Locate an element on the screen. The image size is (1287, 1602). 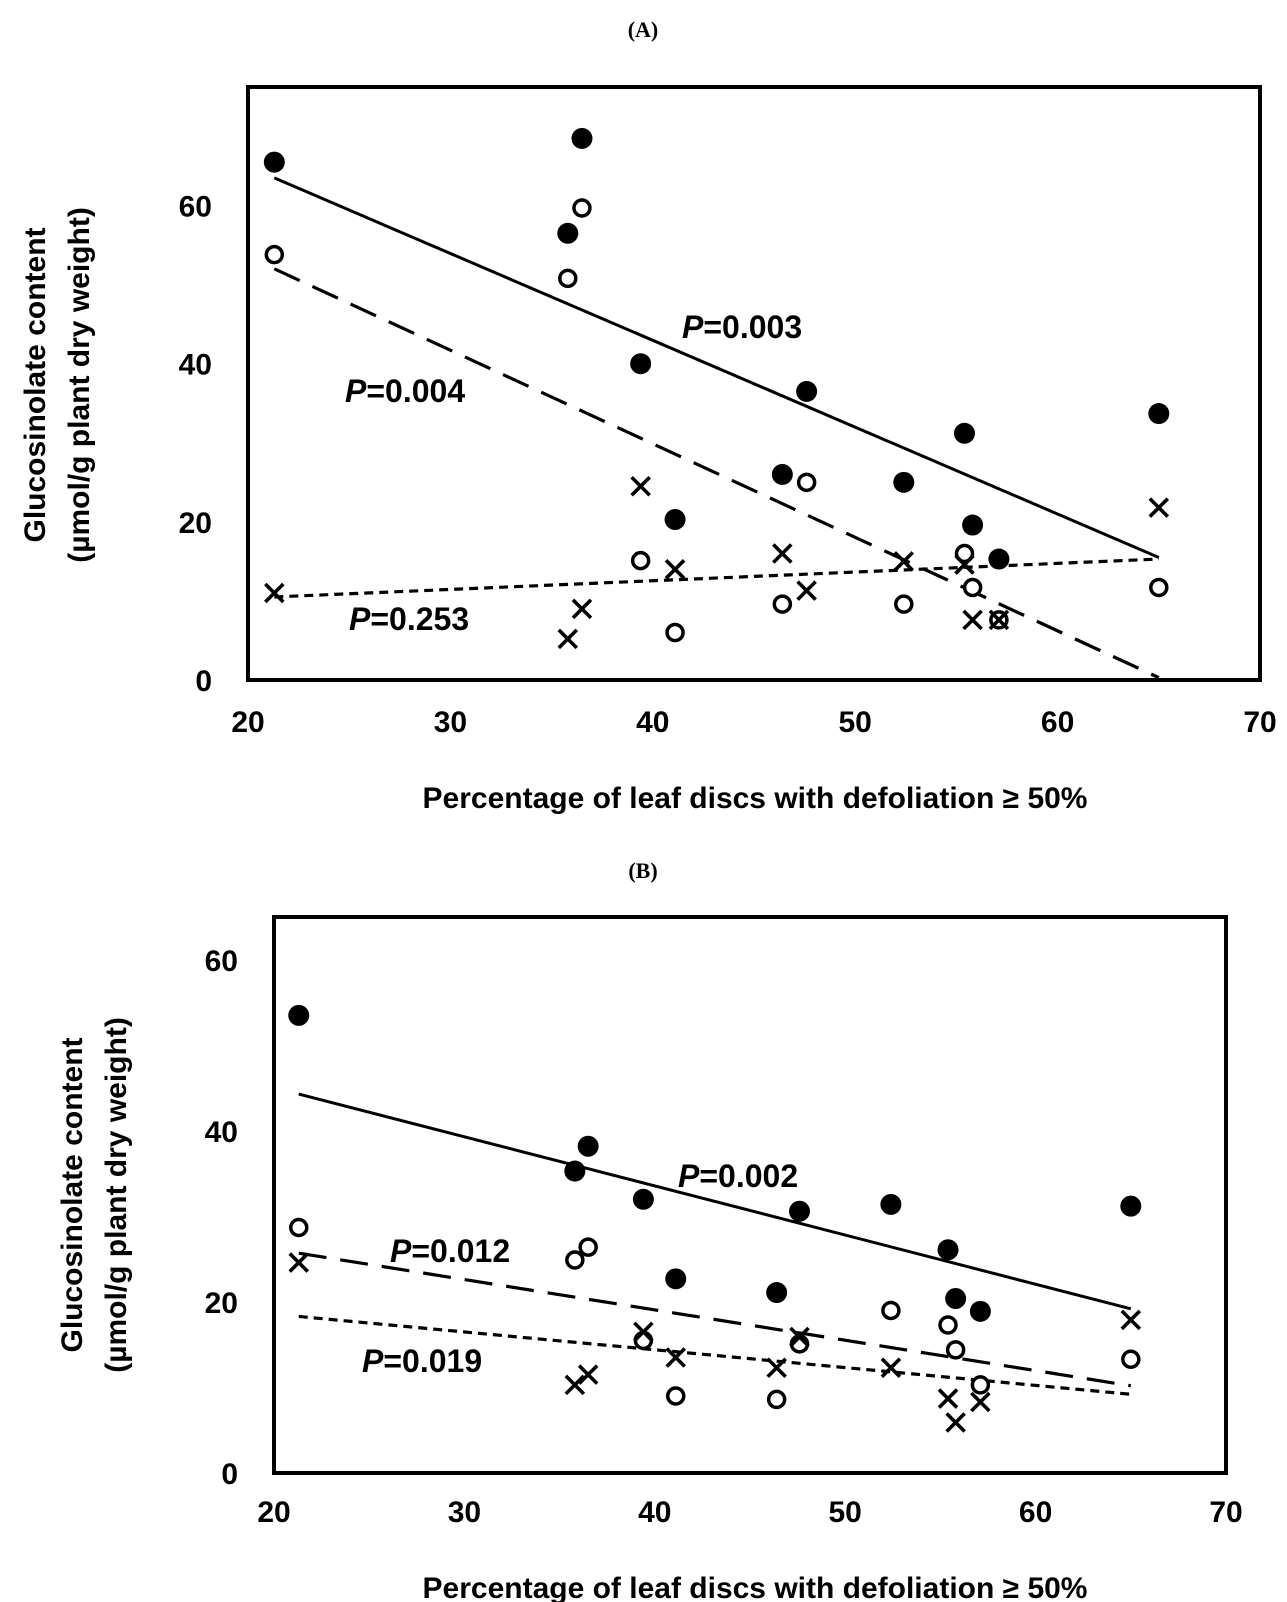
panel-a-pvalue-long-dash-prefix: P is located at coordinates (356, 391).